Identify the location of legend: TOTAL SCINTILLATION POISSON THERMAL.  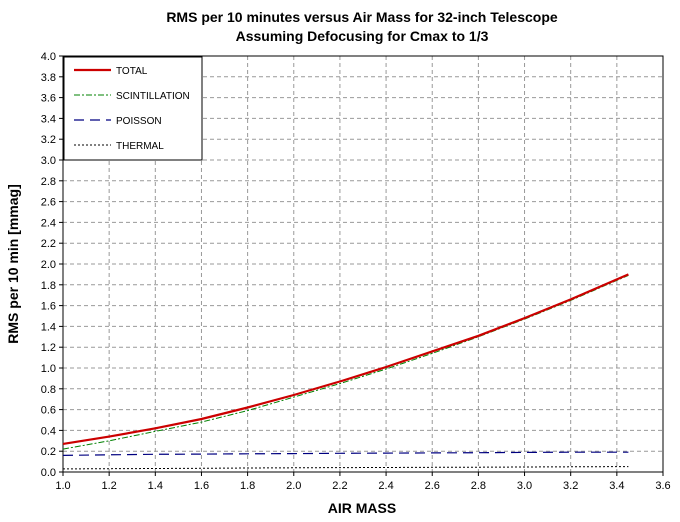
(133, 108).